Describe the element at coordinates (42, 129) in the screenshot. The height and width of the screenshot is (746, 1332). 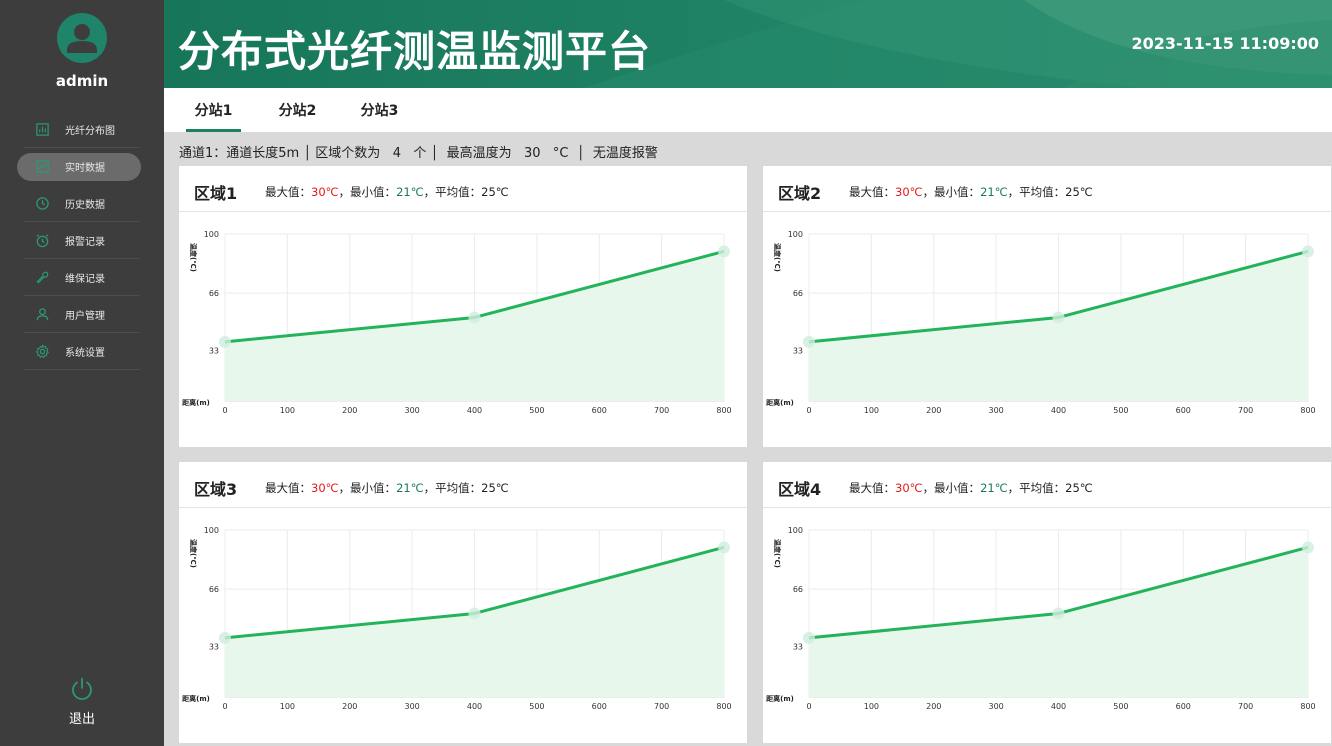
I see `fiber-map-icon` at that location.